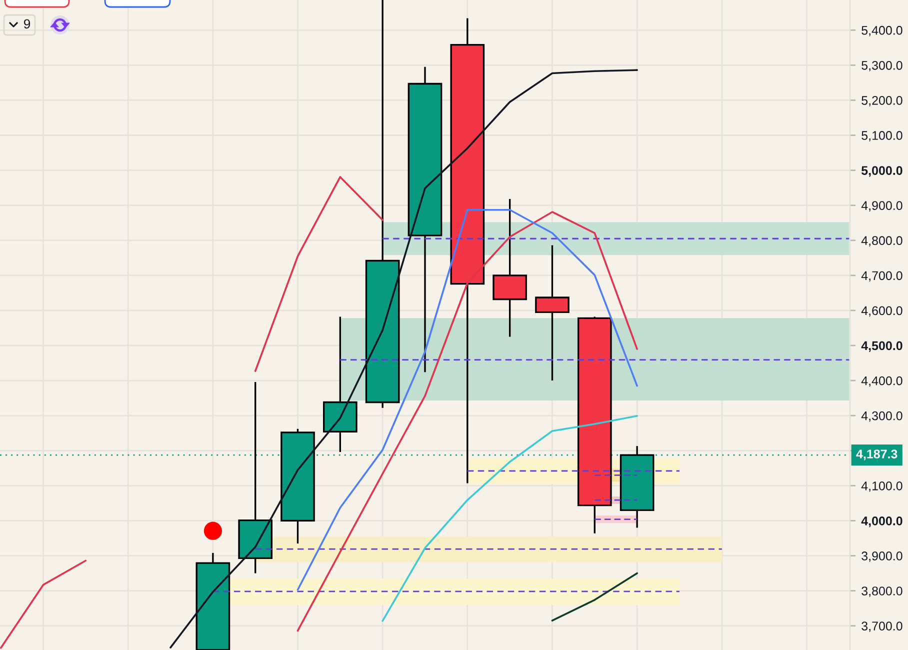 Image resolution: width=908 pixels, height=650 pixels. What do you see at coordinates (27, 24) in the screenshot?
I see `annotation: 9` at bounding box center [27, 24].